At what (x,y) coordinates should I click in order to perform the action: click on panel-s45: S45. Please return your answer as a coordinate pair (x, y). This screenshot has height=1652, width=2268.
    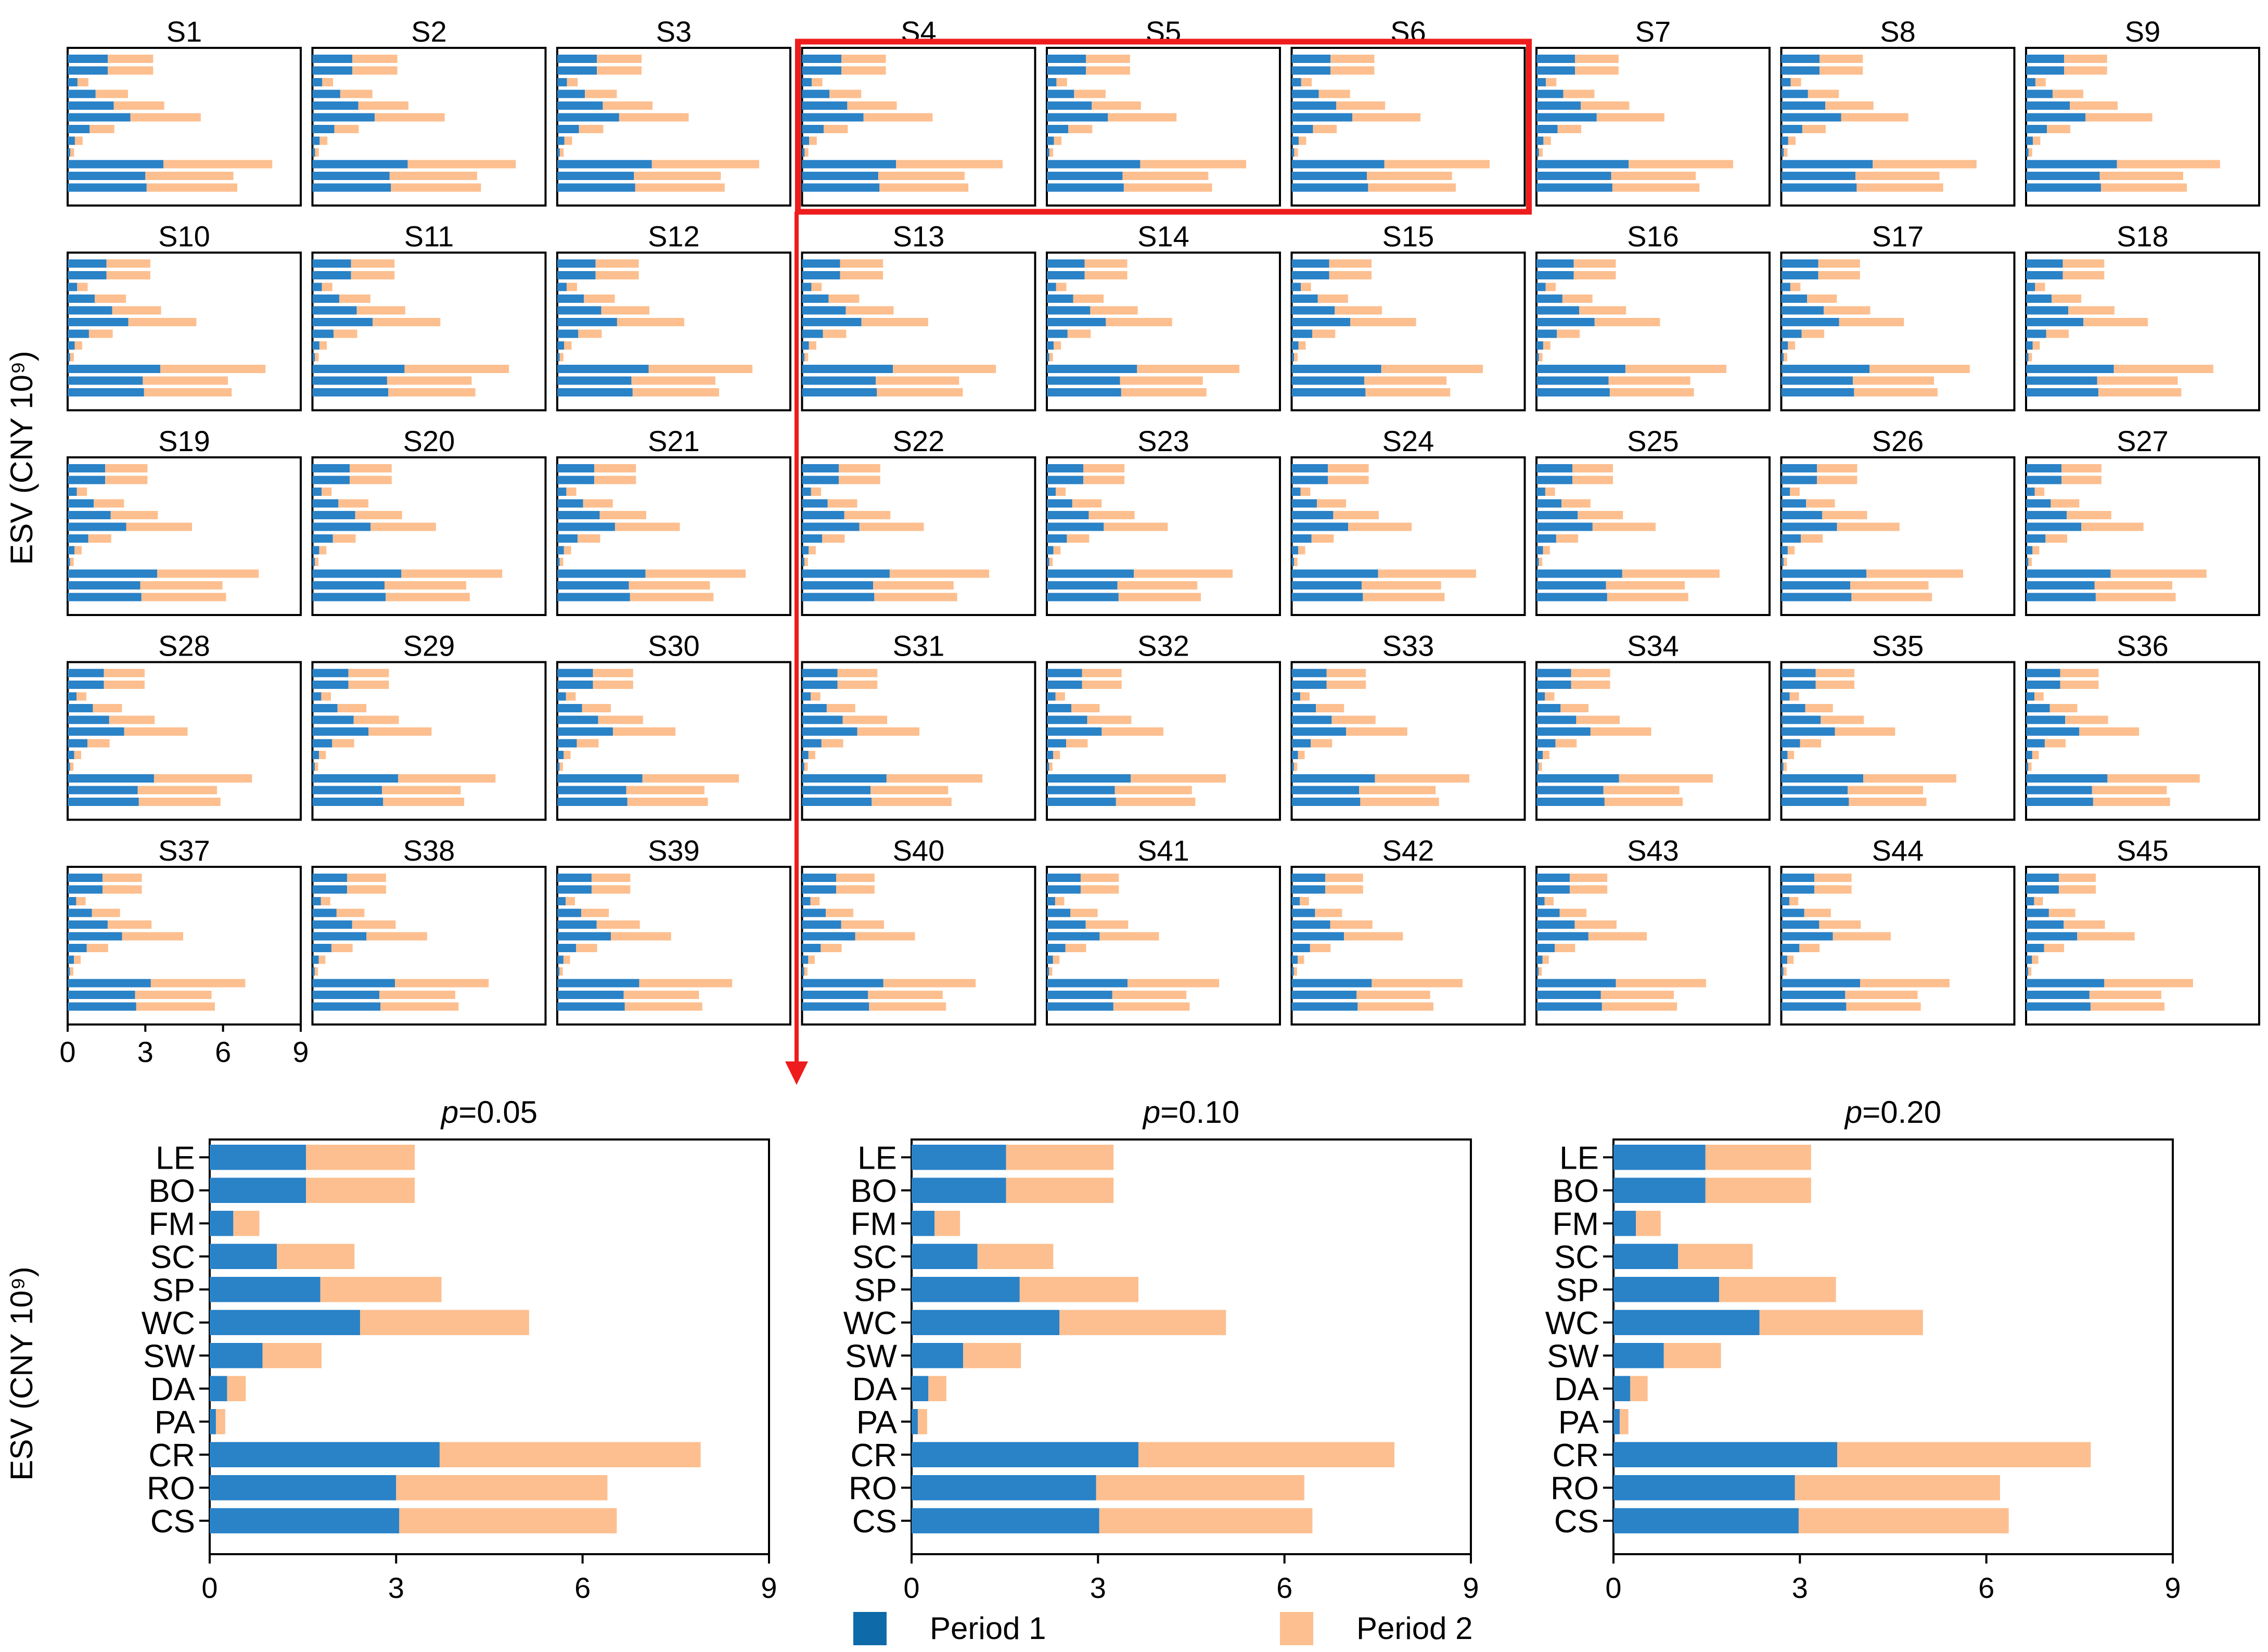
    Looking at the image, I should click on (2142, 930).